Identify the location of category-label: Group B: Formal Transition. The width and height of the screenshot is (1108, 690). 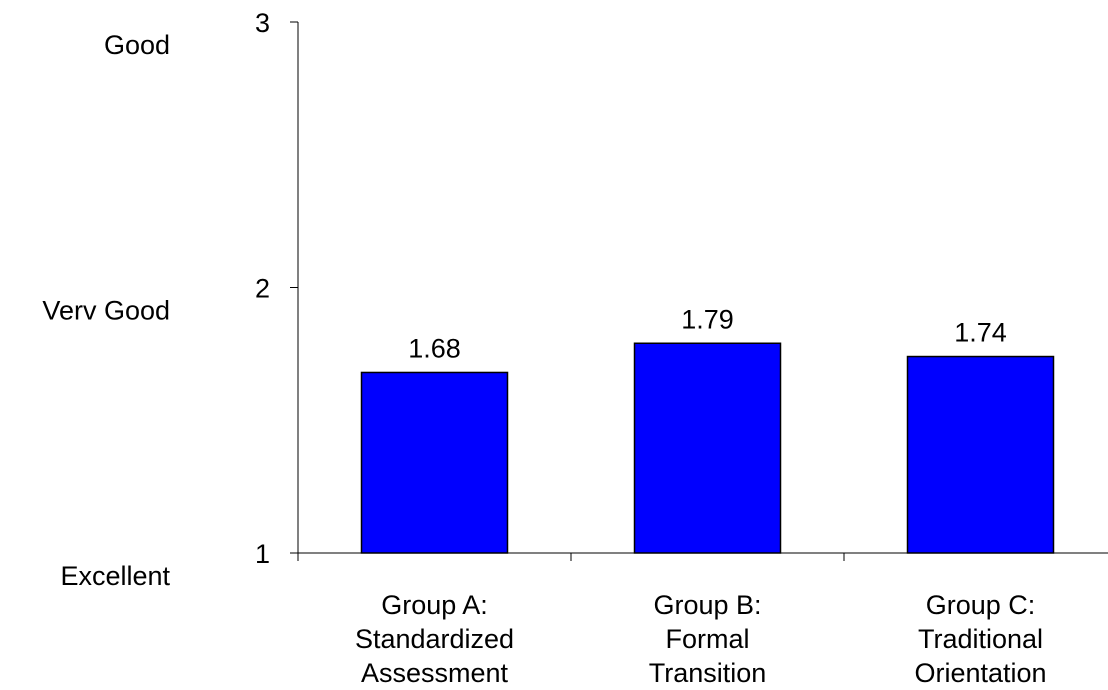
(708, 639).